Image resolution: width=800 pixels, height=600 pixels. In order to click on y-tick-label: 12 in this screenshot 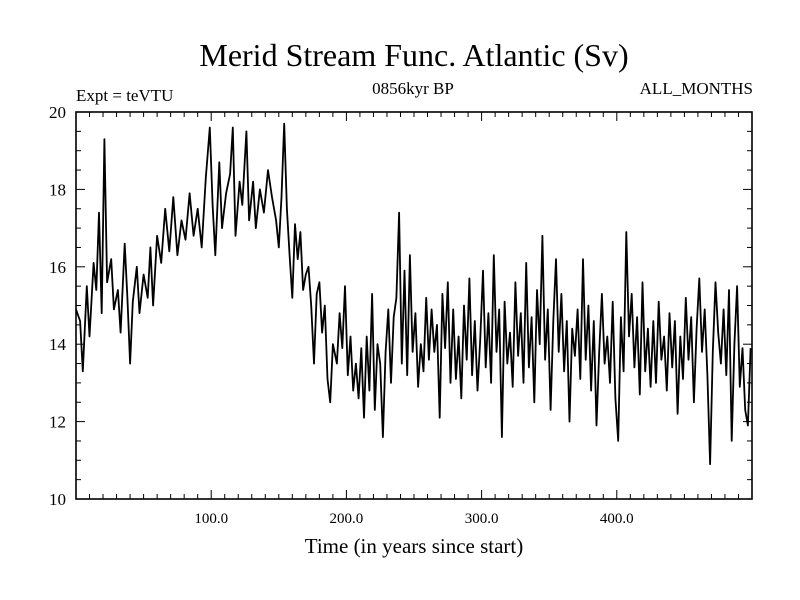, I will do `click(57, 422)`.